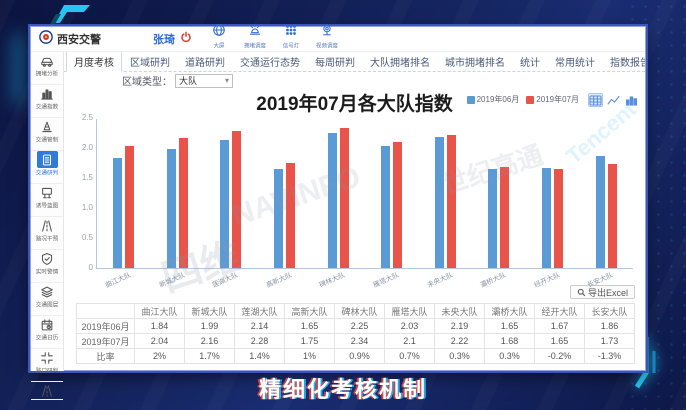 This screenshot has height=410, width=686. What do you see at coordinates (492, 99) in the screenshot?
I see `legend-item: 2019年06月` at bounding box center [492, 99].